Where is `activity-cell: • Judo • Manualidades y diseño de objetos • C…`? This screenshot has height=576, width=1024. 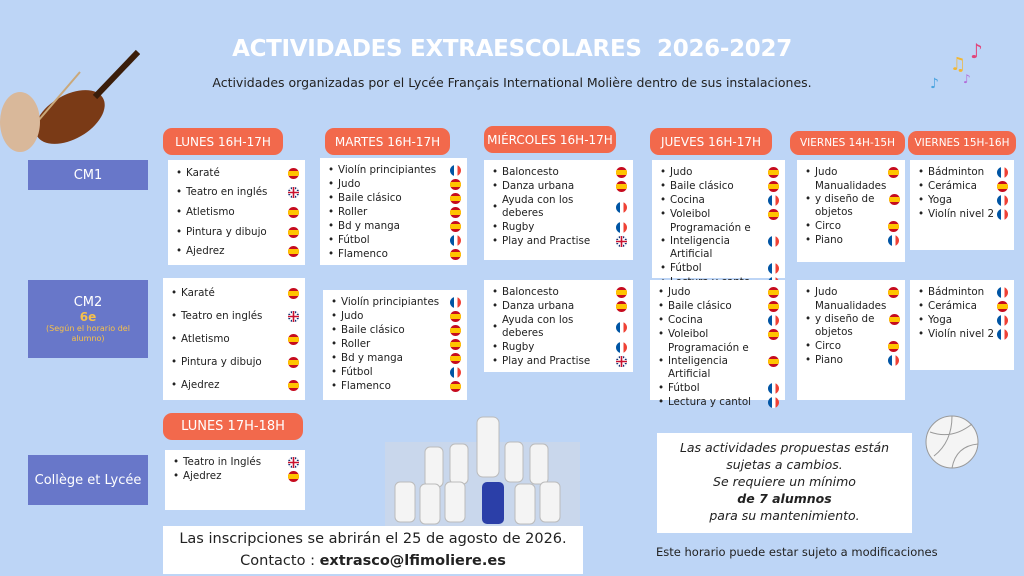
activity-cell: • Judo • Manualidades y diseño de objetos • C… is located at coordinates (851, 340).